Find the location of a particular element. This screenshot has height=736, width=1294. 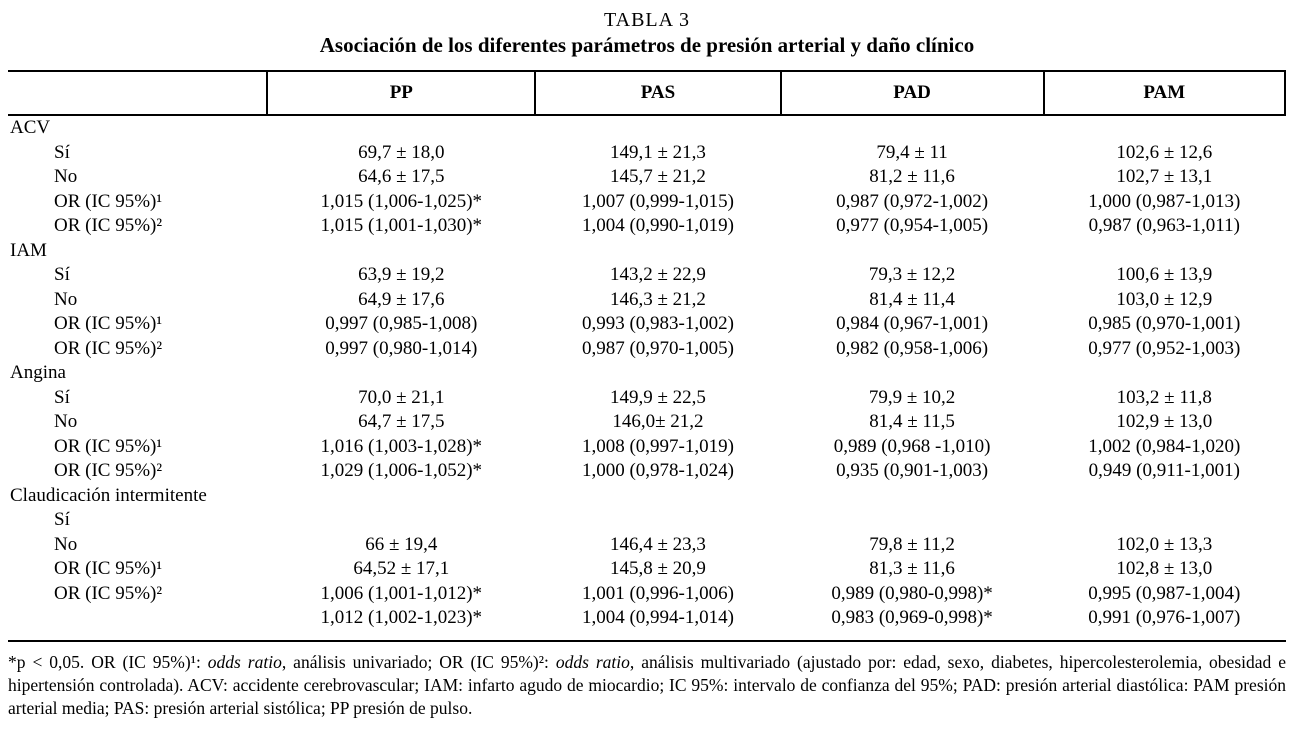

table-row: Sí is located at coordinates (646, 520).